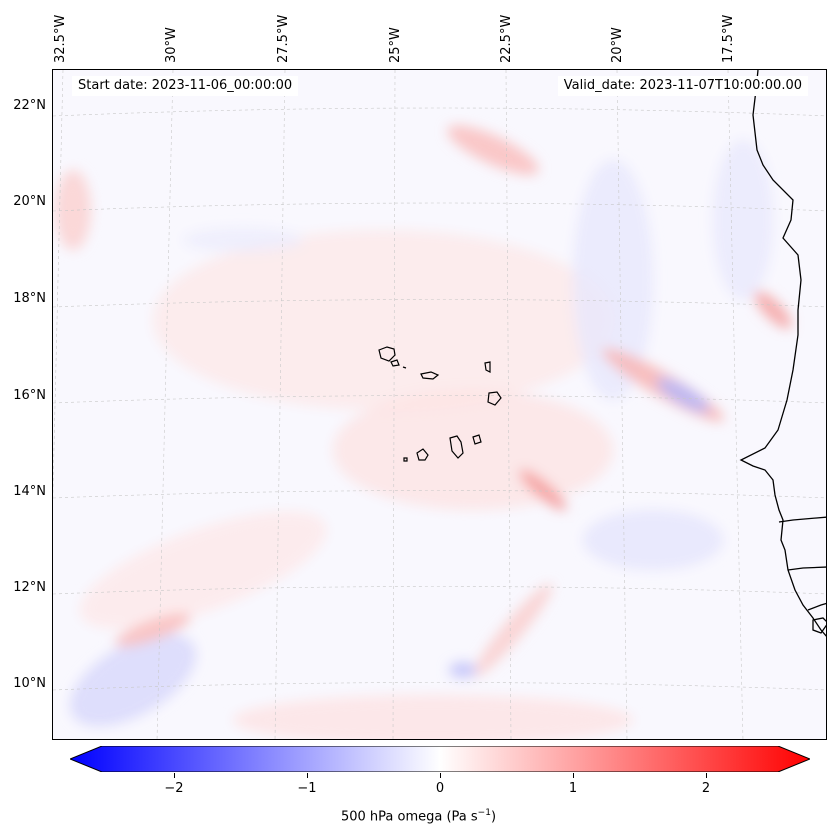 This screenshot has height=839, width=837. I want to click on colorbar-tick-label: 1, so click(573, 788).